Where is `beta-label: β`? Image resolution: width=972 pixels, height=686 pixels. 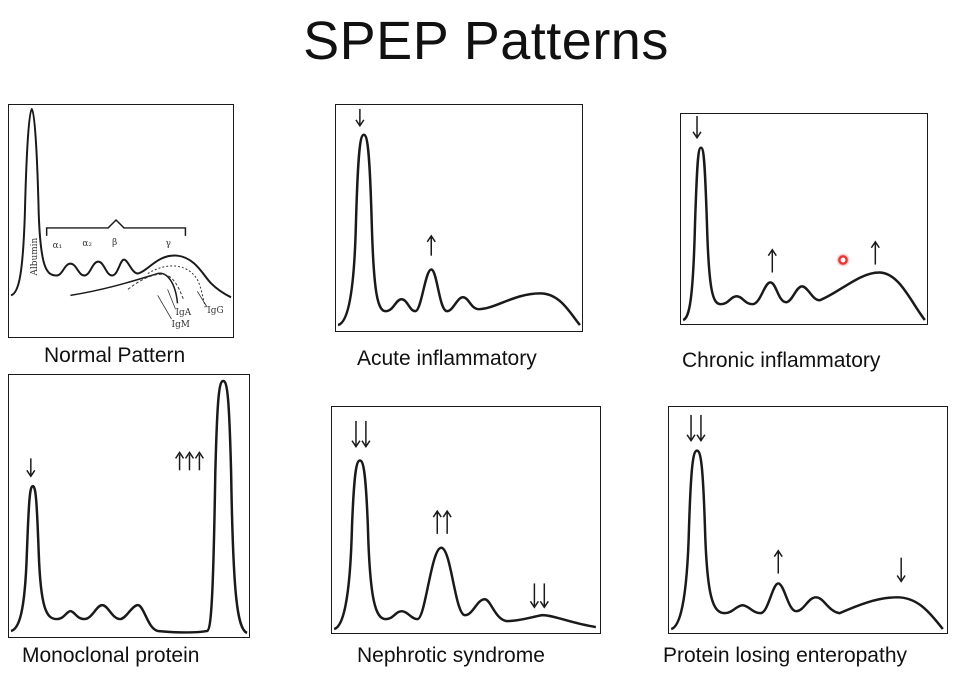
beta-label: β is located at coordinates (114, 243).